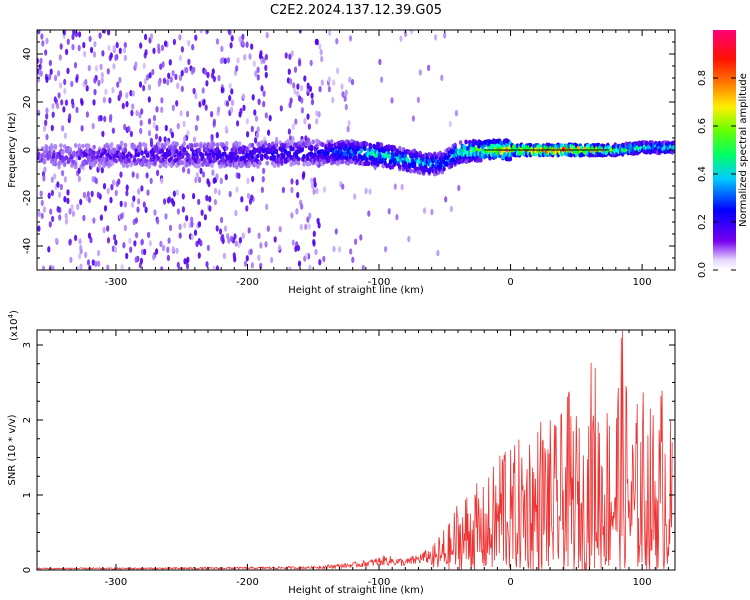  I want to click on y-tick-label: 3, so click(27, 345).